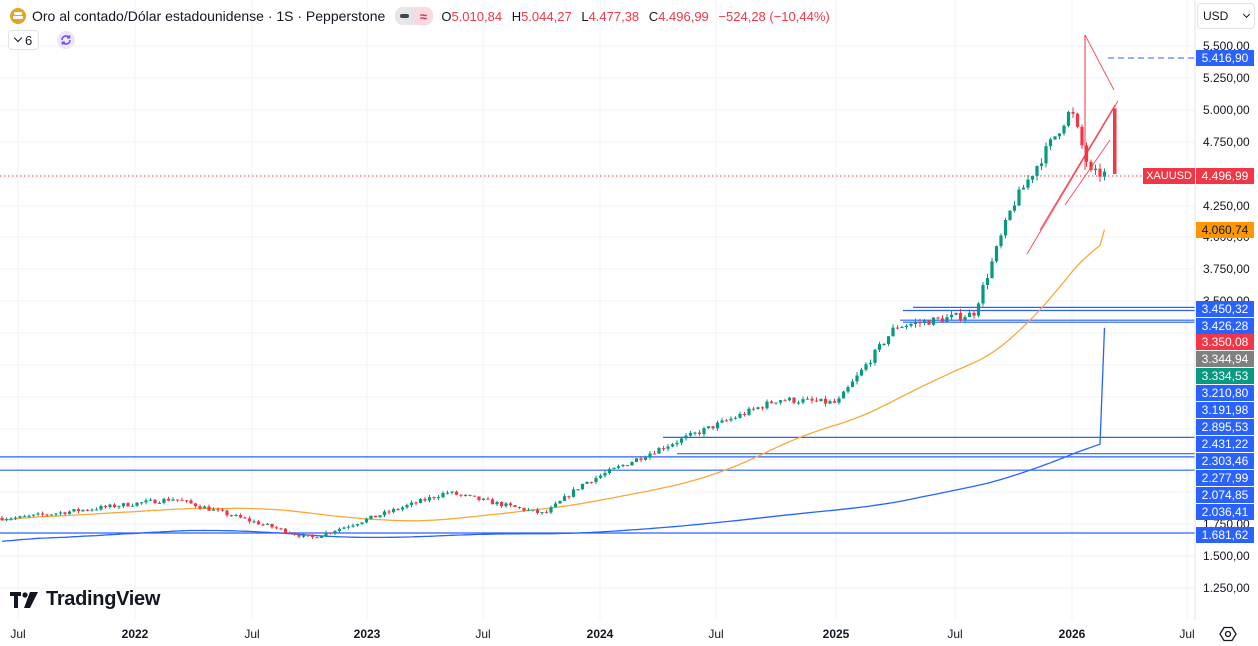  I want to click on chart-style-toggle: ≈, so click(414, 16).